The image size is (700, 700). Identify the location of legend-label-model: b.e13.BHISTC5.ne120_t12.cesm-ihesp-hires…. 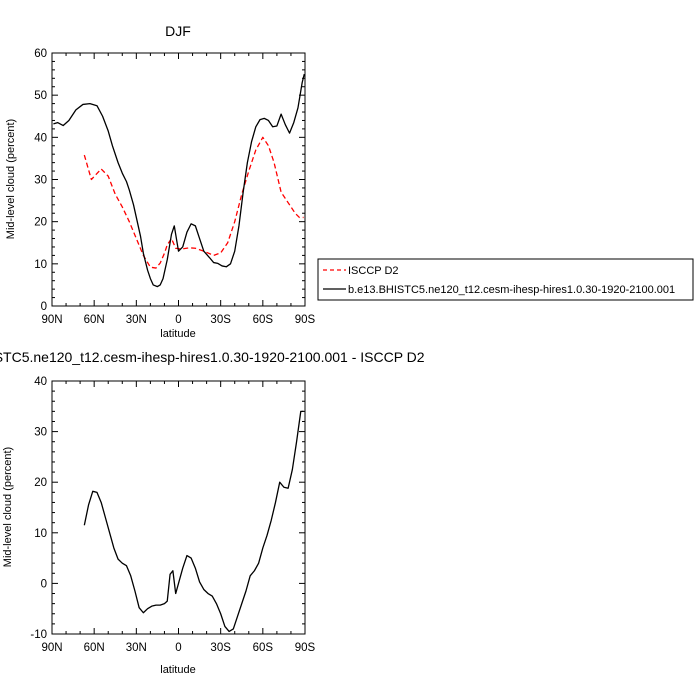
(511, 290).